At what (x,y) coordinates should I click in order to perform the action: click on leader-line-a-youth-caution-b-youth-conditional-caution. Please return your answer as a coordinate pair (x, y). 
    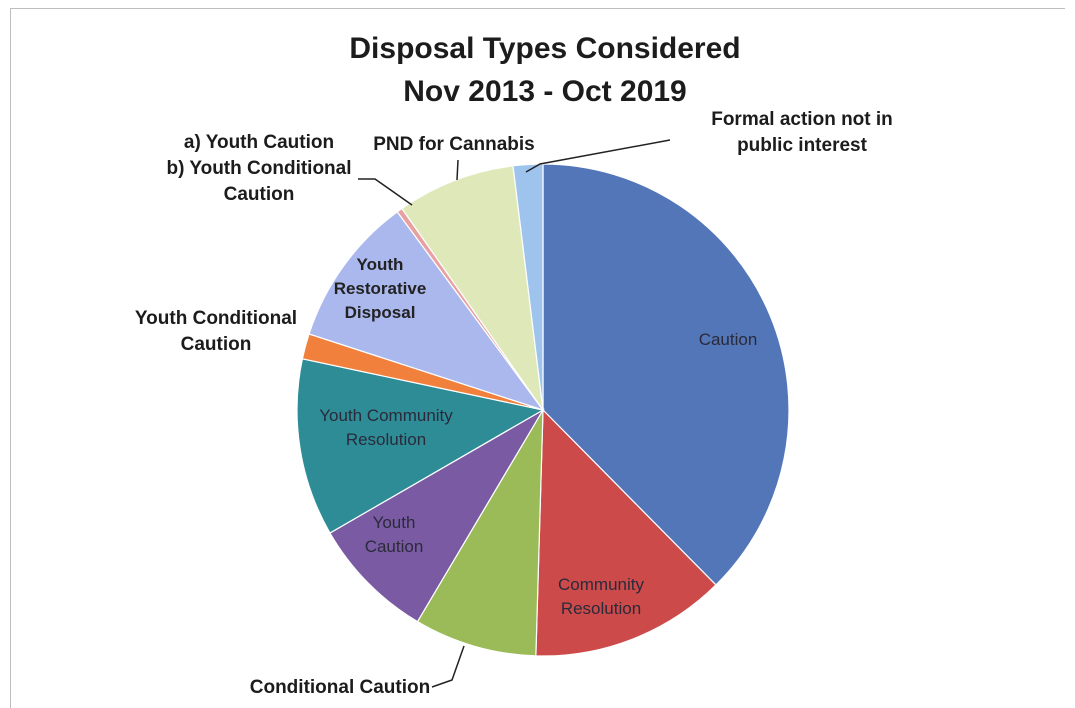
    Looking at the image, I should click on (385, 192).